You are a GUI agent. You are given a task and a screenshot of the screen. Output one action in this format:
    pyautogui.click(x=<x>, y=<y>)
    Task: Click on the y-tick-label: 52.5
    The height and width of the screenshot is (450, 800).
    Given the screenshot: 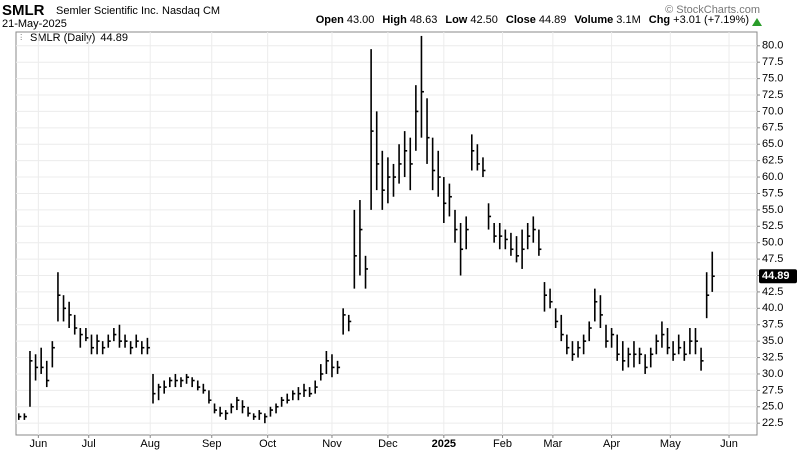 What is the action you would take?
    pyautogui.click(x=772, y=226)
    